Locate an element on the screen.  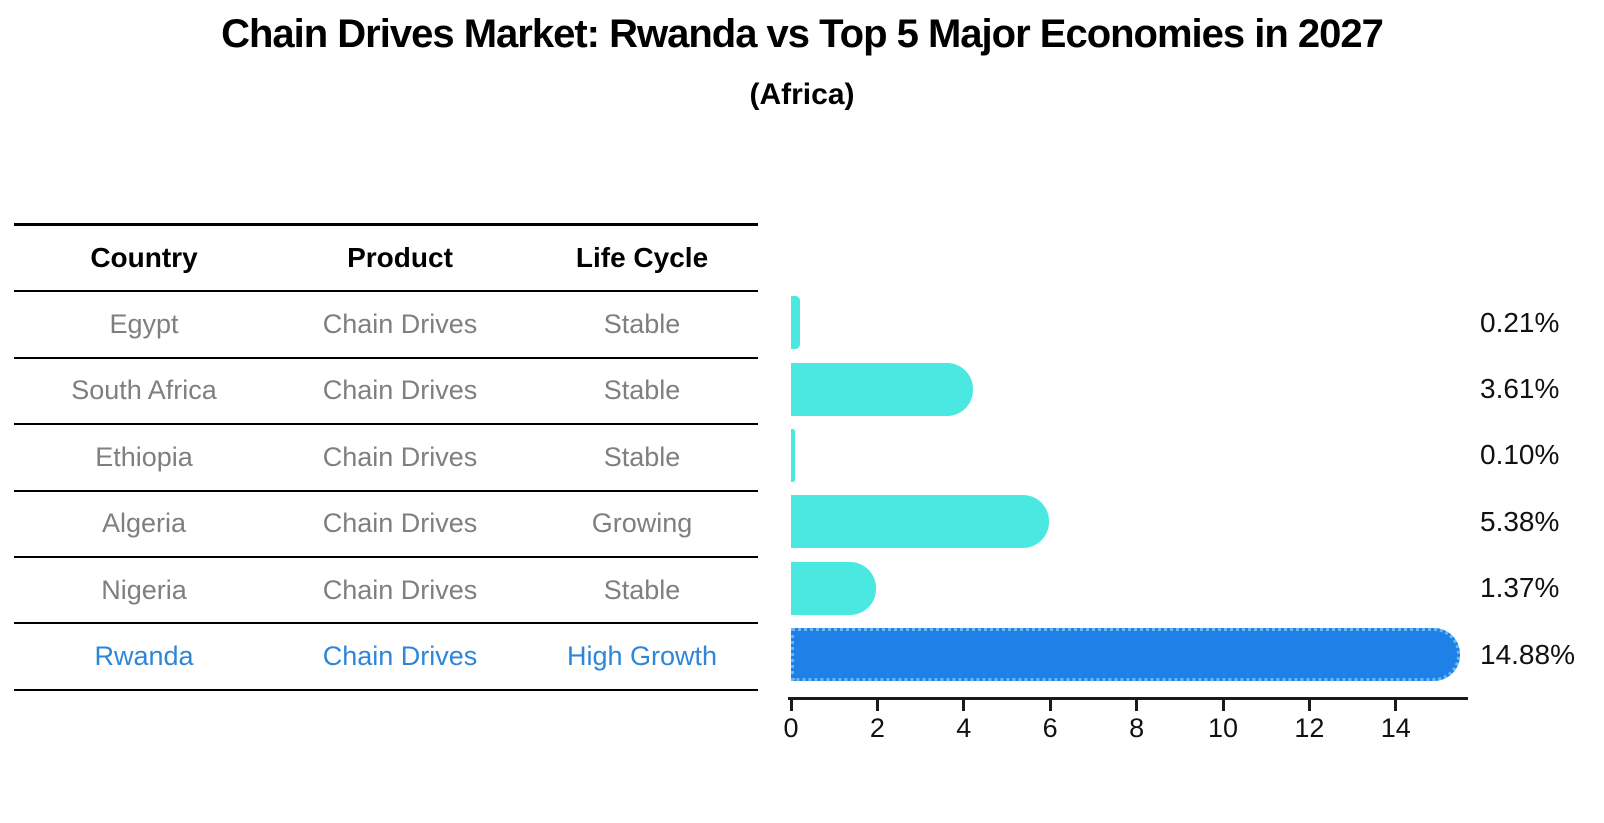
table-row: Egypt Chain Drives Stable is located at coordinates (386, 325).